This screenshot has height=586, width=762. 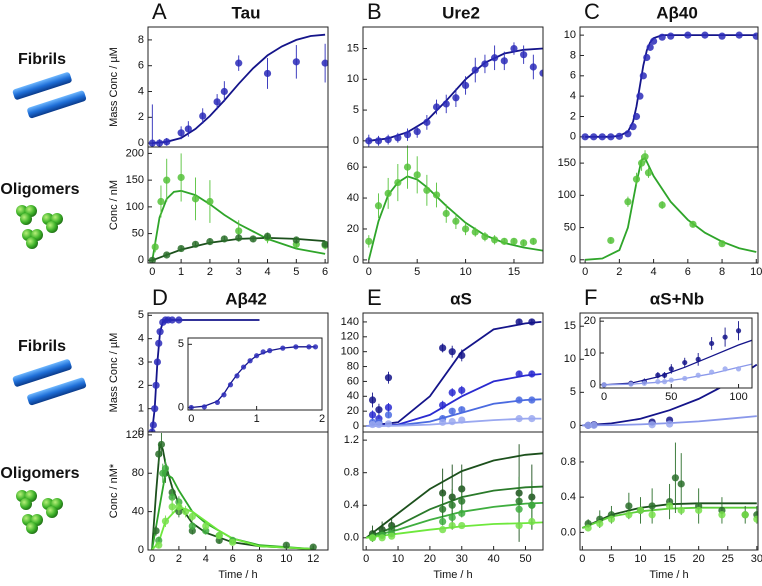 I want to click on panel: 0 5 10 15, so click(x=445, y=87).